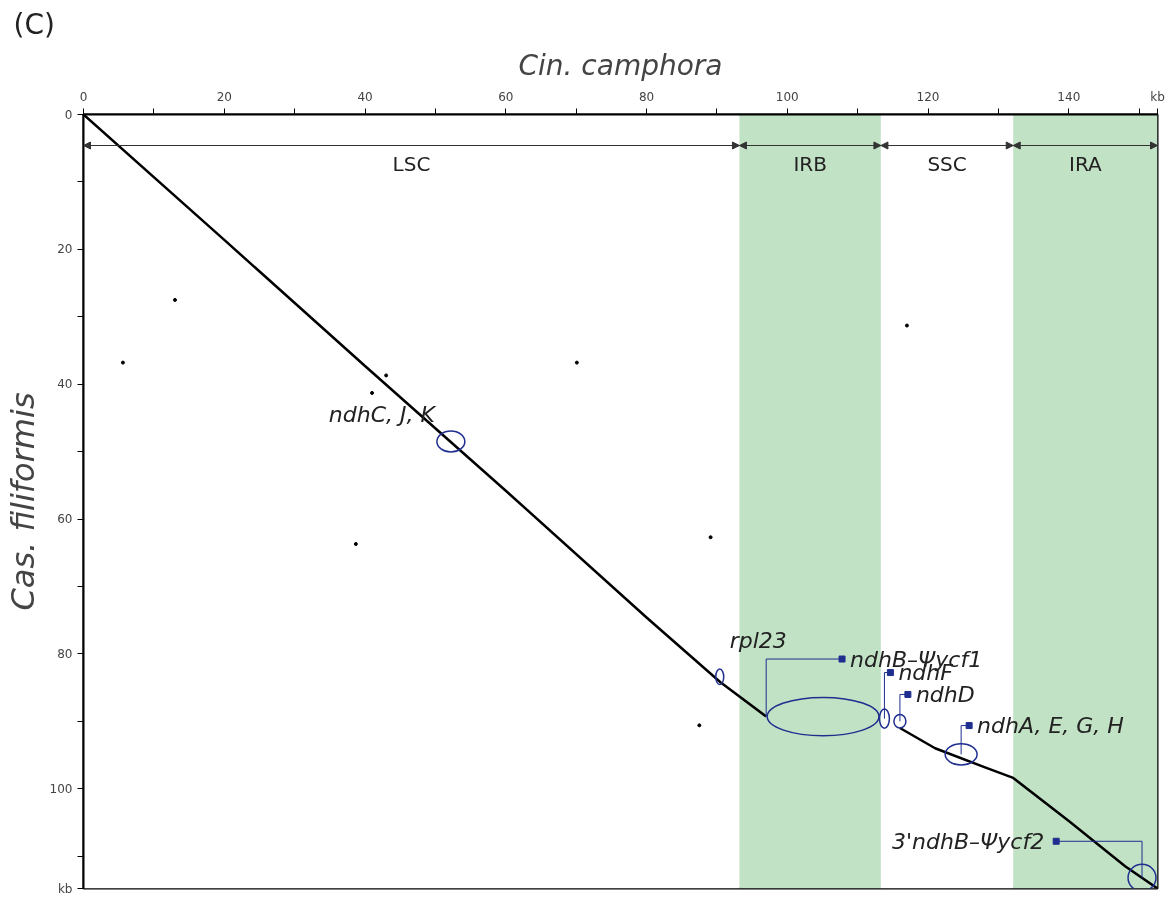 The width and height of the screenshot is (1169, 897). I want to click on x-tick-label: 100, so click(787, 96).